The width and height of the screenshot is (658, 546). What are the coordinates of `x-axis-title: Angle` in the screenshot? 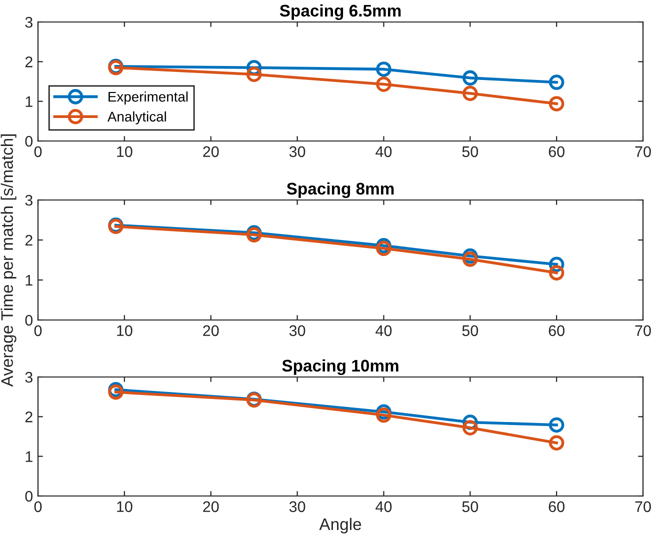 It's located at (340, 526).